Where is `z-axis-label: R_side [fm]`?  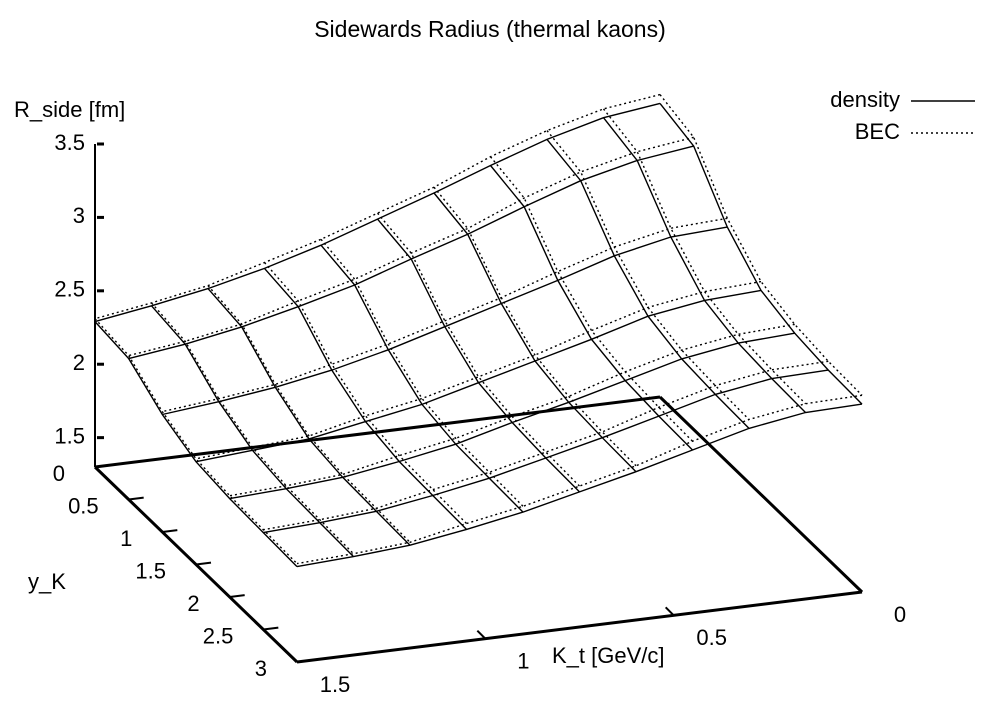 z-axis-label: R_side [fm] is located at coordinates (69, 109).